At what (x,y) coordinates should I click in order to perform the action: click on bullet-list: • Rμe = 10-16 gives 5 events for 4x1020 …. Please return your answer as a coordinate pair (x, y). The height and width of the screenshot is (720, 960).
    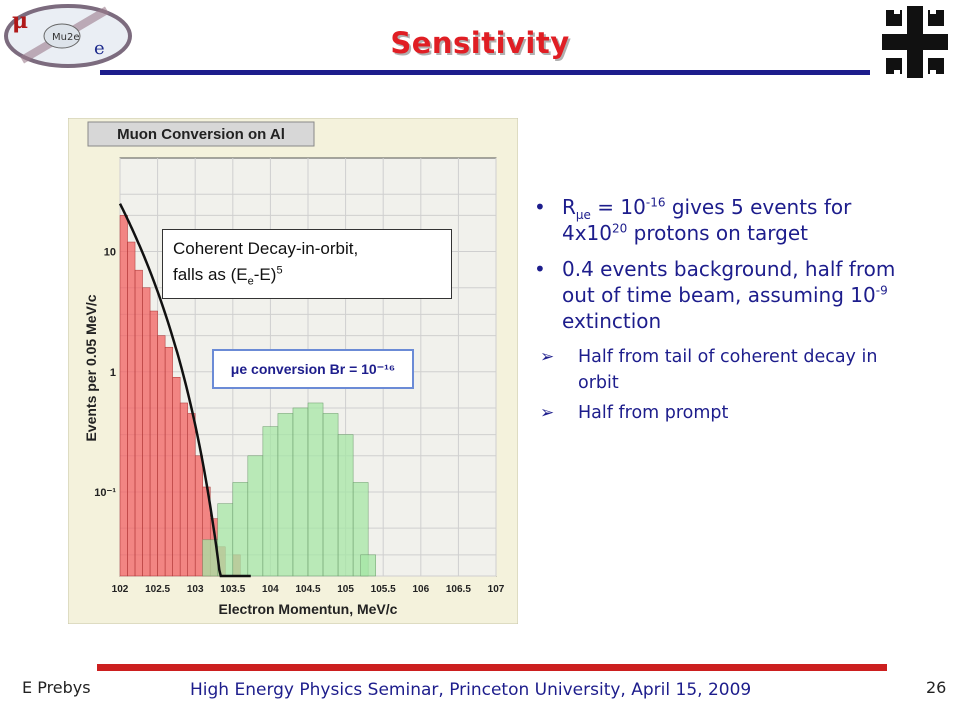
    Looking at the image, I should click on (724, 312).